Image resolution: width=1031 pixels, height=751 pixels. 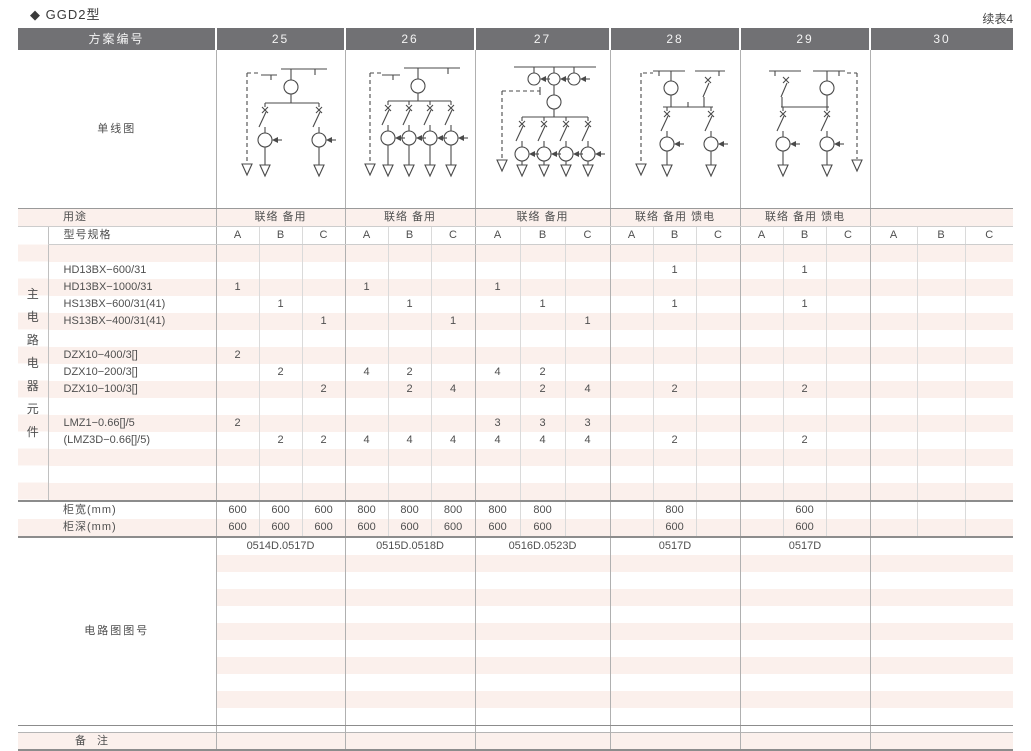 I want to click on subcolumn-header: C, so click(x=587, y=235).